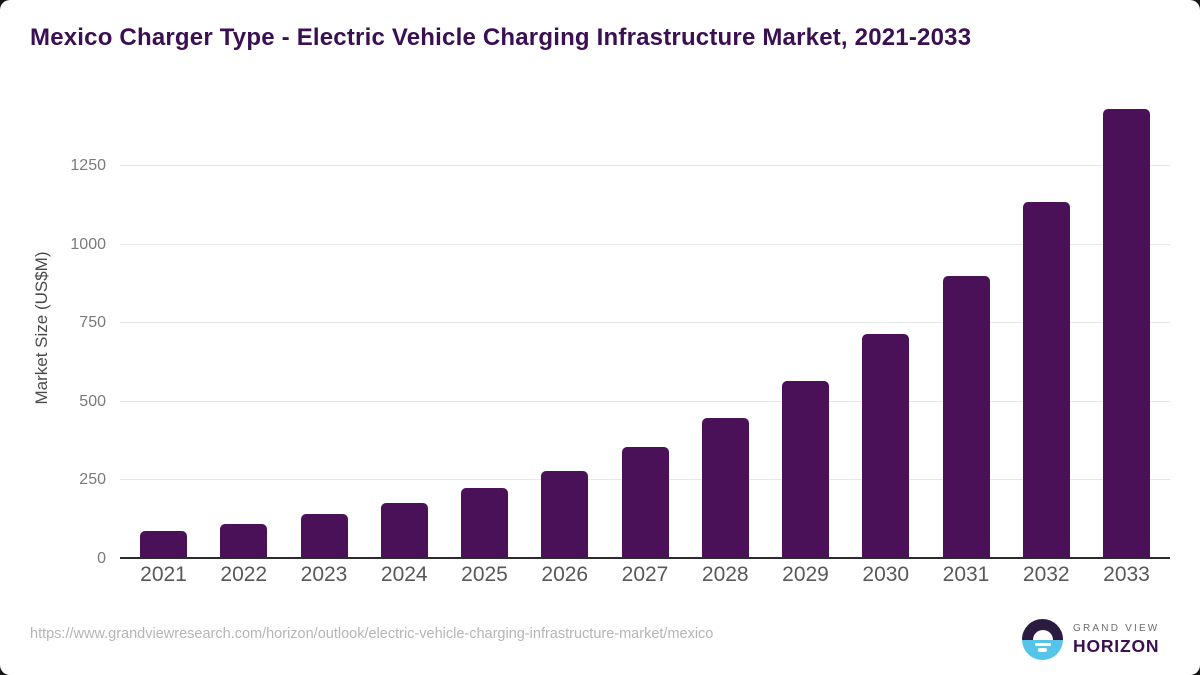 This screenshot has width=1200, height=675. What do you see at coordinates (101, 558) in the screenshot?
I see `y-tick-label-0: 0` at bounding box center [101, 558].